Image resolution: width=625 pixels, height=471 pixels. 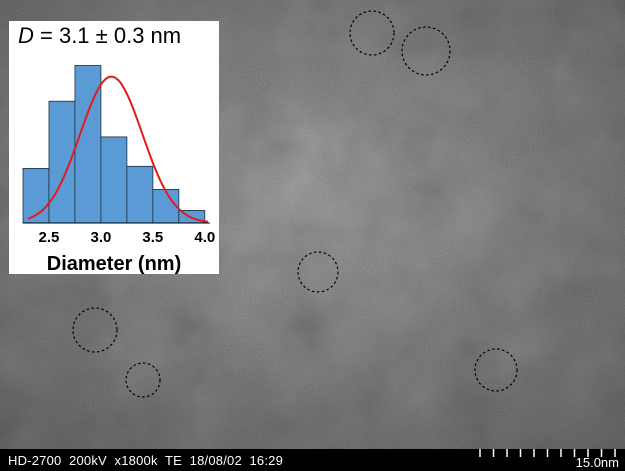 What do you see at coordinates (114, 264) in the screenshot?
I see `x-axis-label: Diameter (nm)` at bounding box center [114, 264].